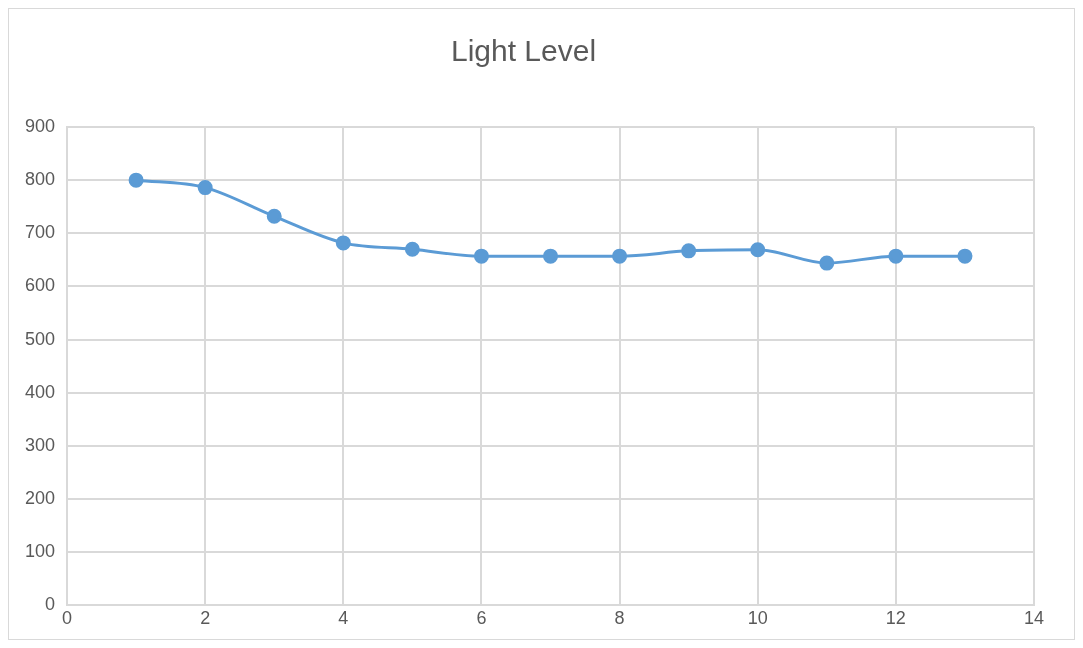  Describe the element at coordinates (40, 285) in the screenshot. I see `y-tick-label: 600` at that location.